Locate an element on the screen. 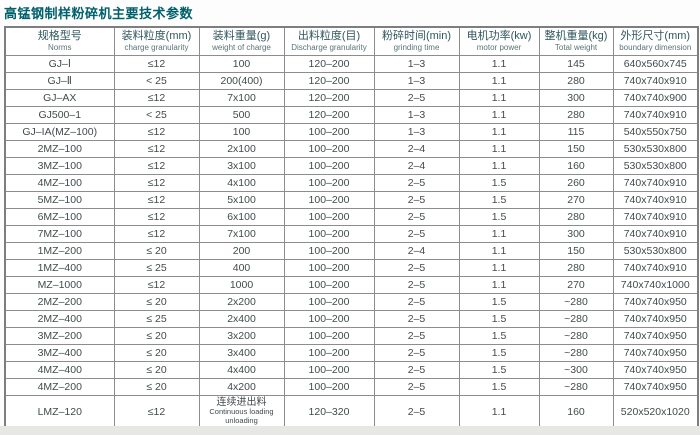 Image resolution: width=700 pixels, height=435 pixels. table-cell: 连续进出料 Continuous loading unloading is located at coordinates (241, 412).